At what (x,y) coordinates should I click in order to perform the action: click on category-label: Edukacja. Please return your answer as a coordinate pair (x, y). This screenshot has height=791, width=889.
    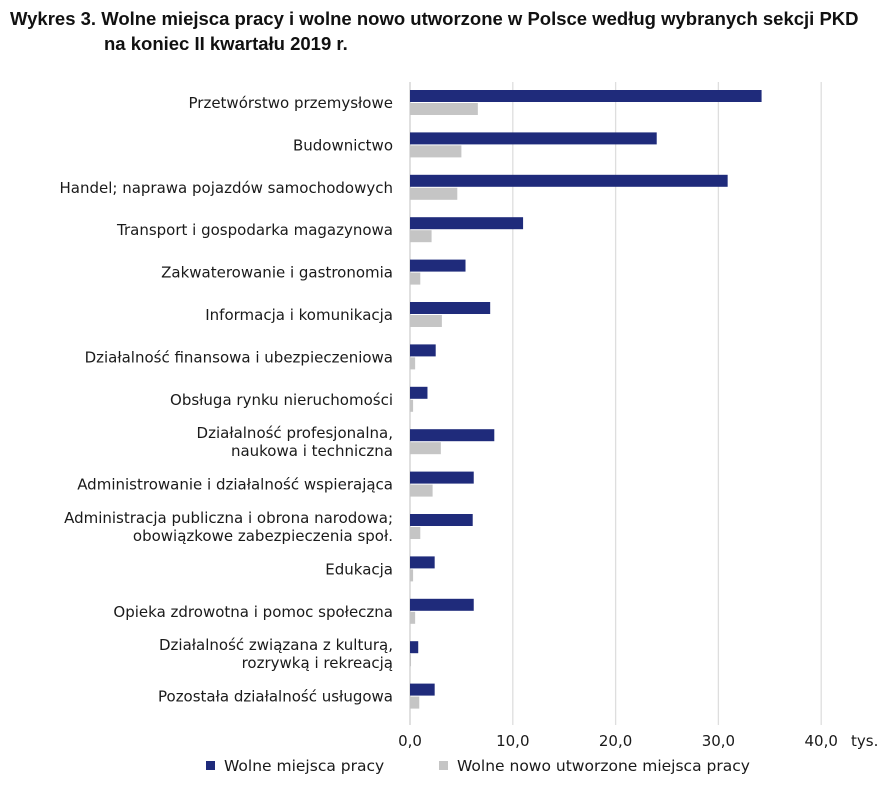
    Looking at the image, I should click on (359, 569).